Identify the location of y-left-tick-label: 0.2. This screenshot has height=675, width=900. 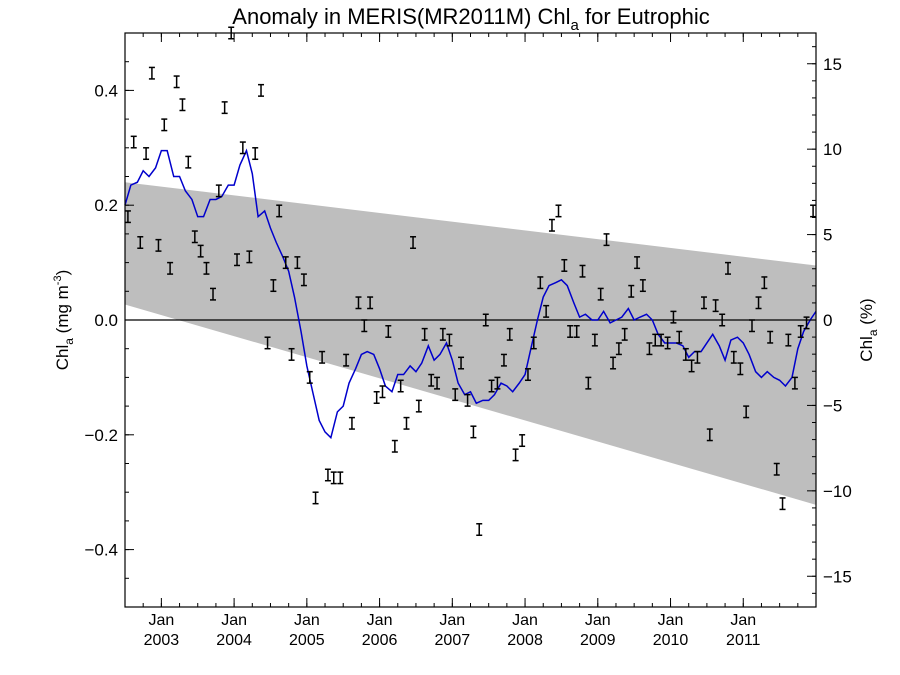
(106, 205).